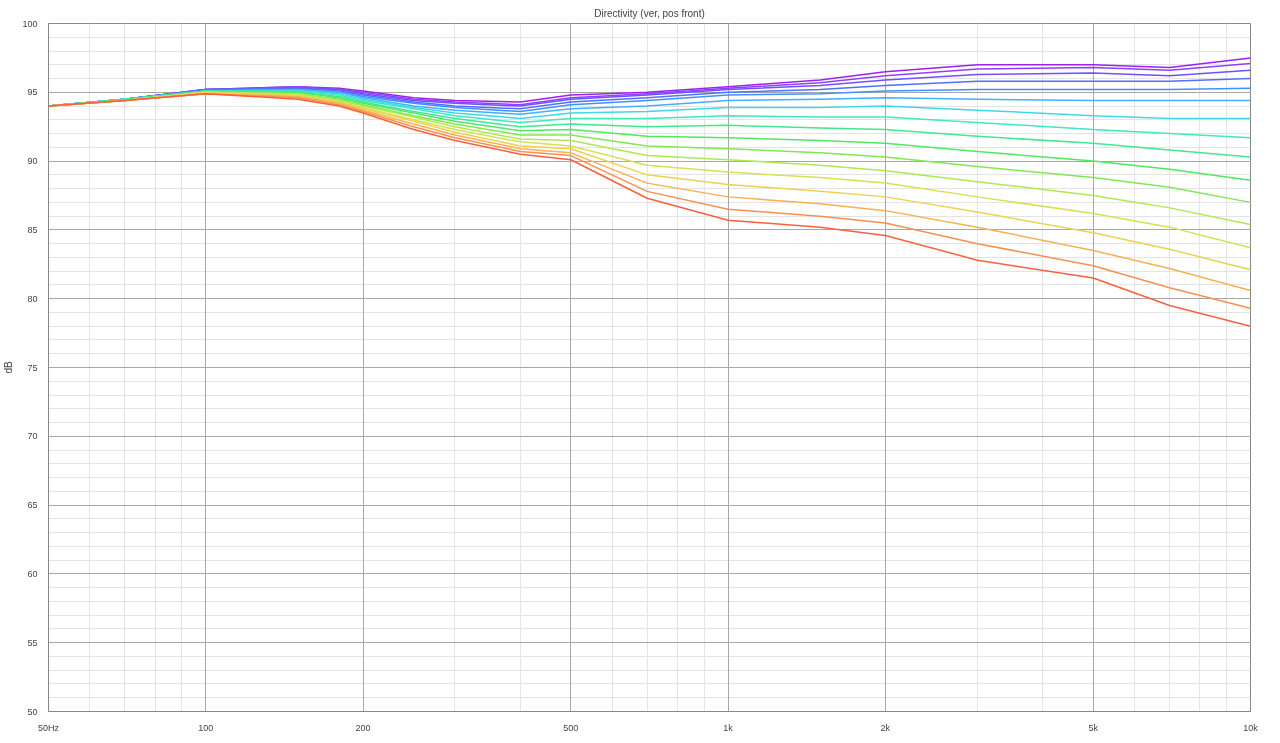  Describe the element at coordinates (728, 727) in the screenshot. I see `x-tick-label: 1k` at that location.